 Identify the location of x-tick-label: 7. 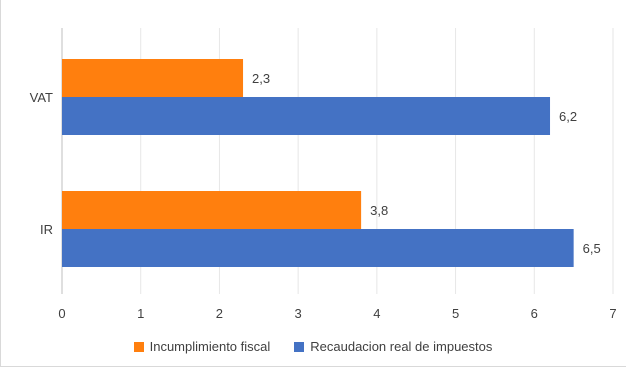
(612, 313).